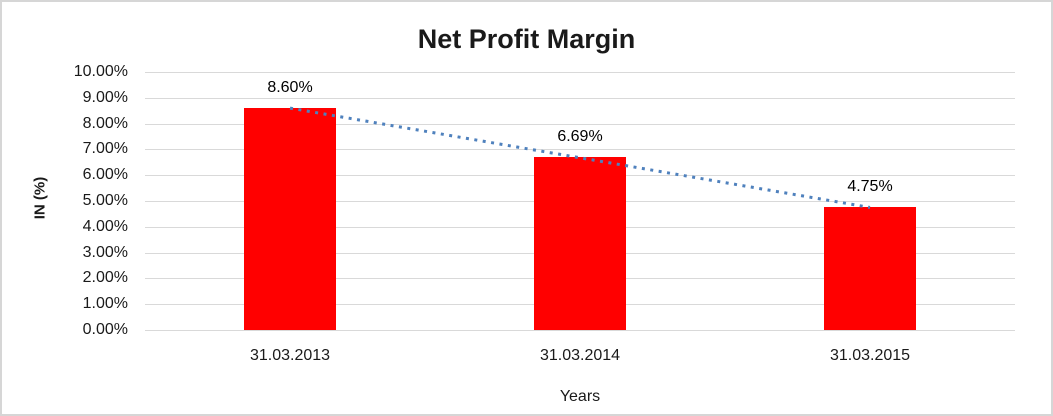 The image size is (1053, 416). What do you see at coordinates (105, 200) in the screenshot?
I see `y-tick-label: 5.00%` at bounding box center [105, 200].